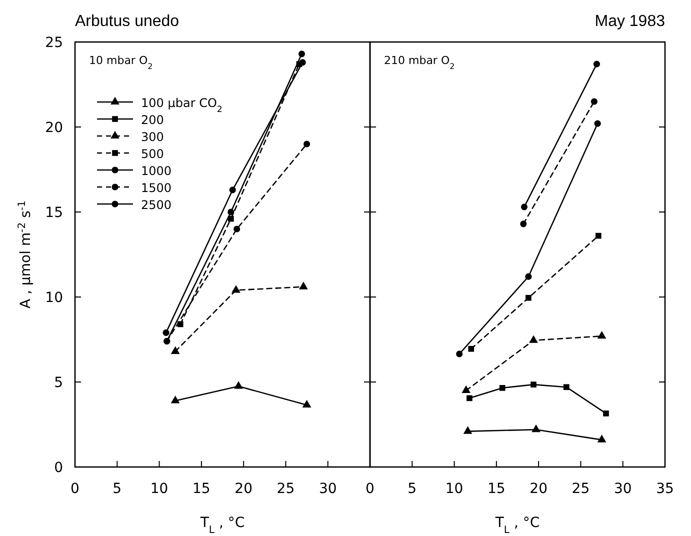  I want to click on legend-label: 500, so click(152, 154).